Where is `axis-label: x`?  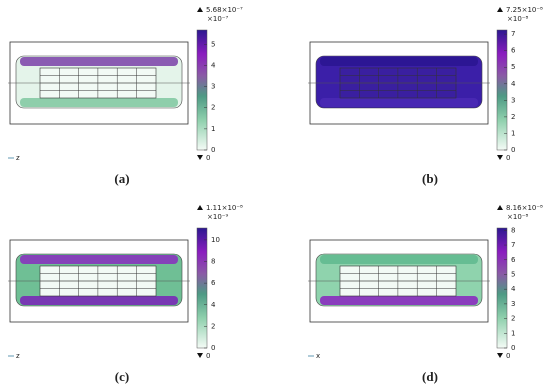 axis-label: x is located at coordinates (318, 356).